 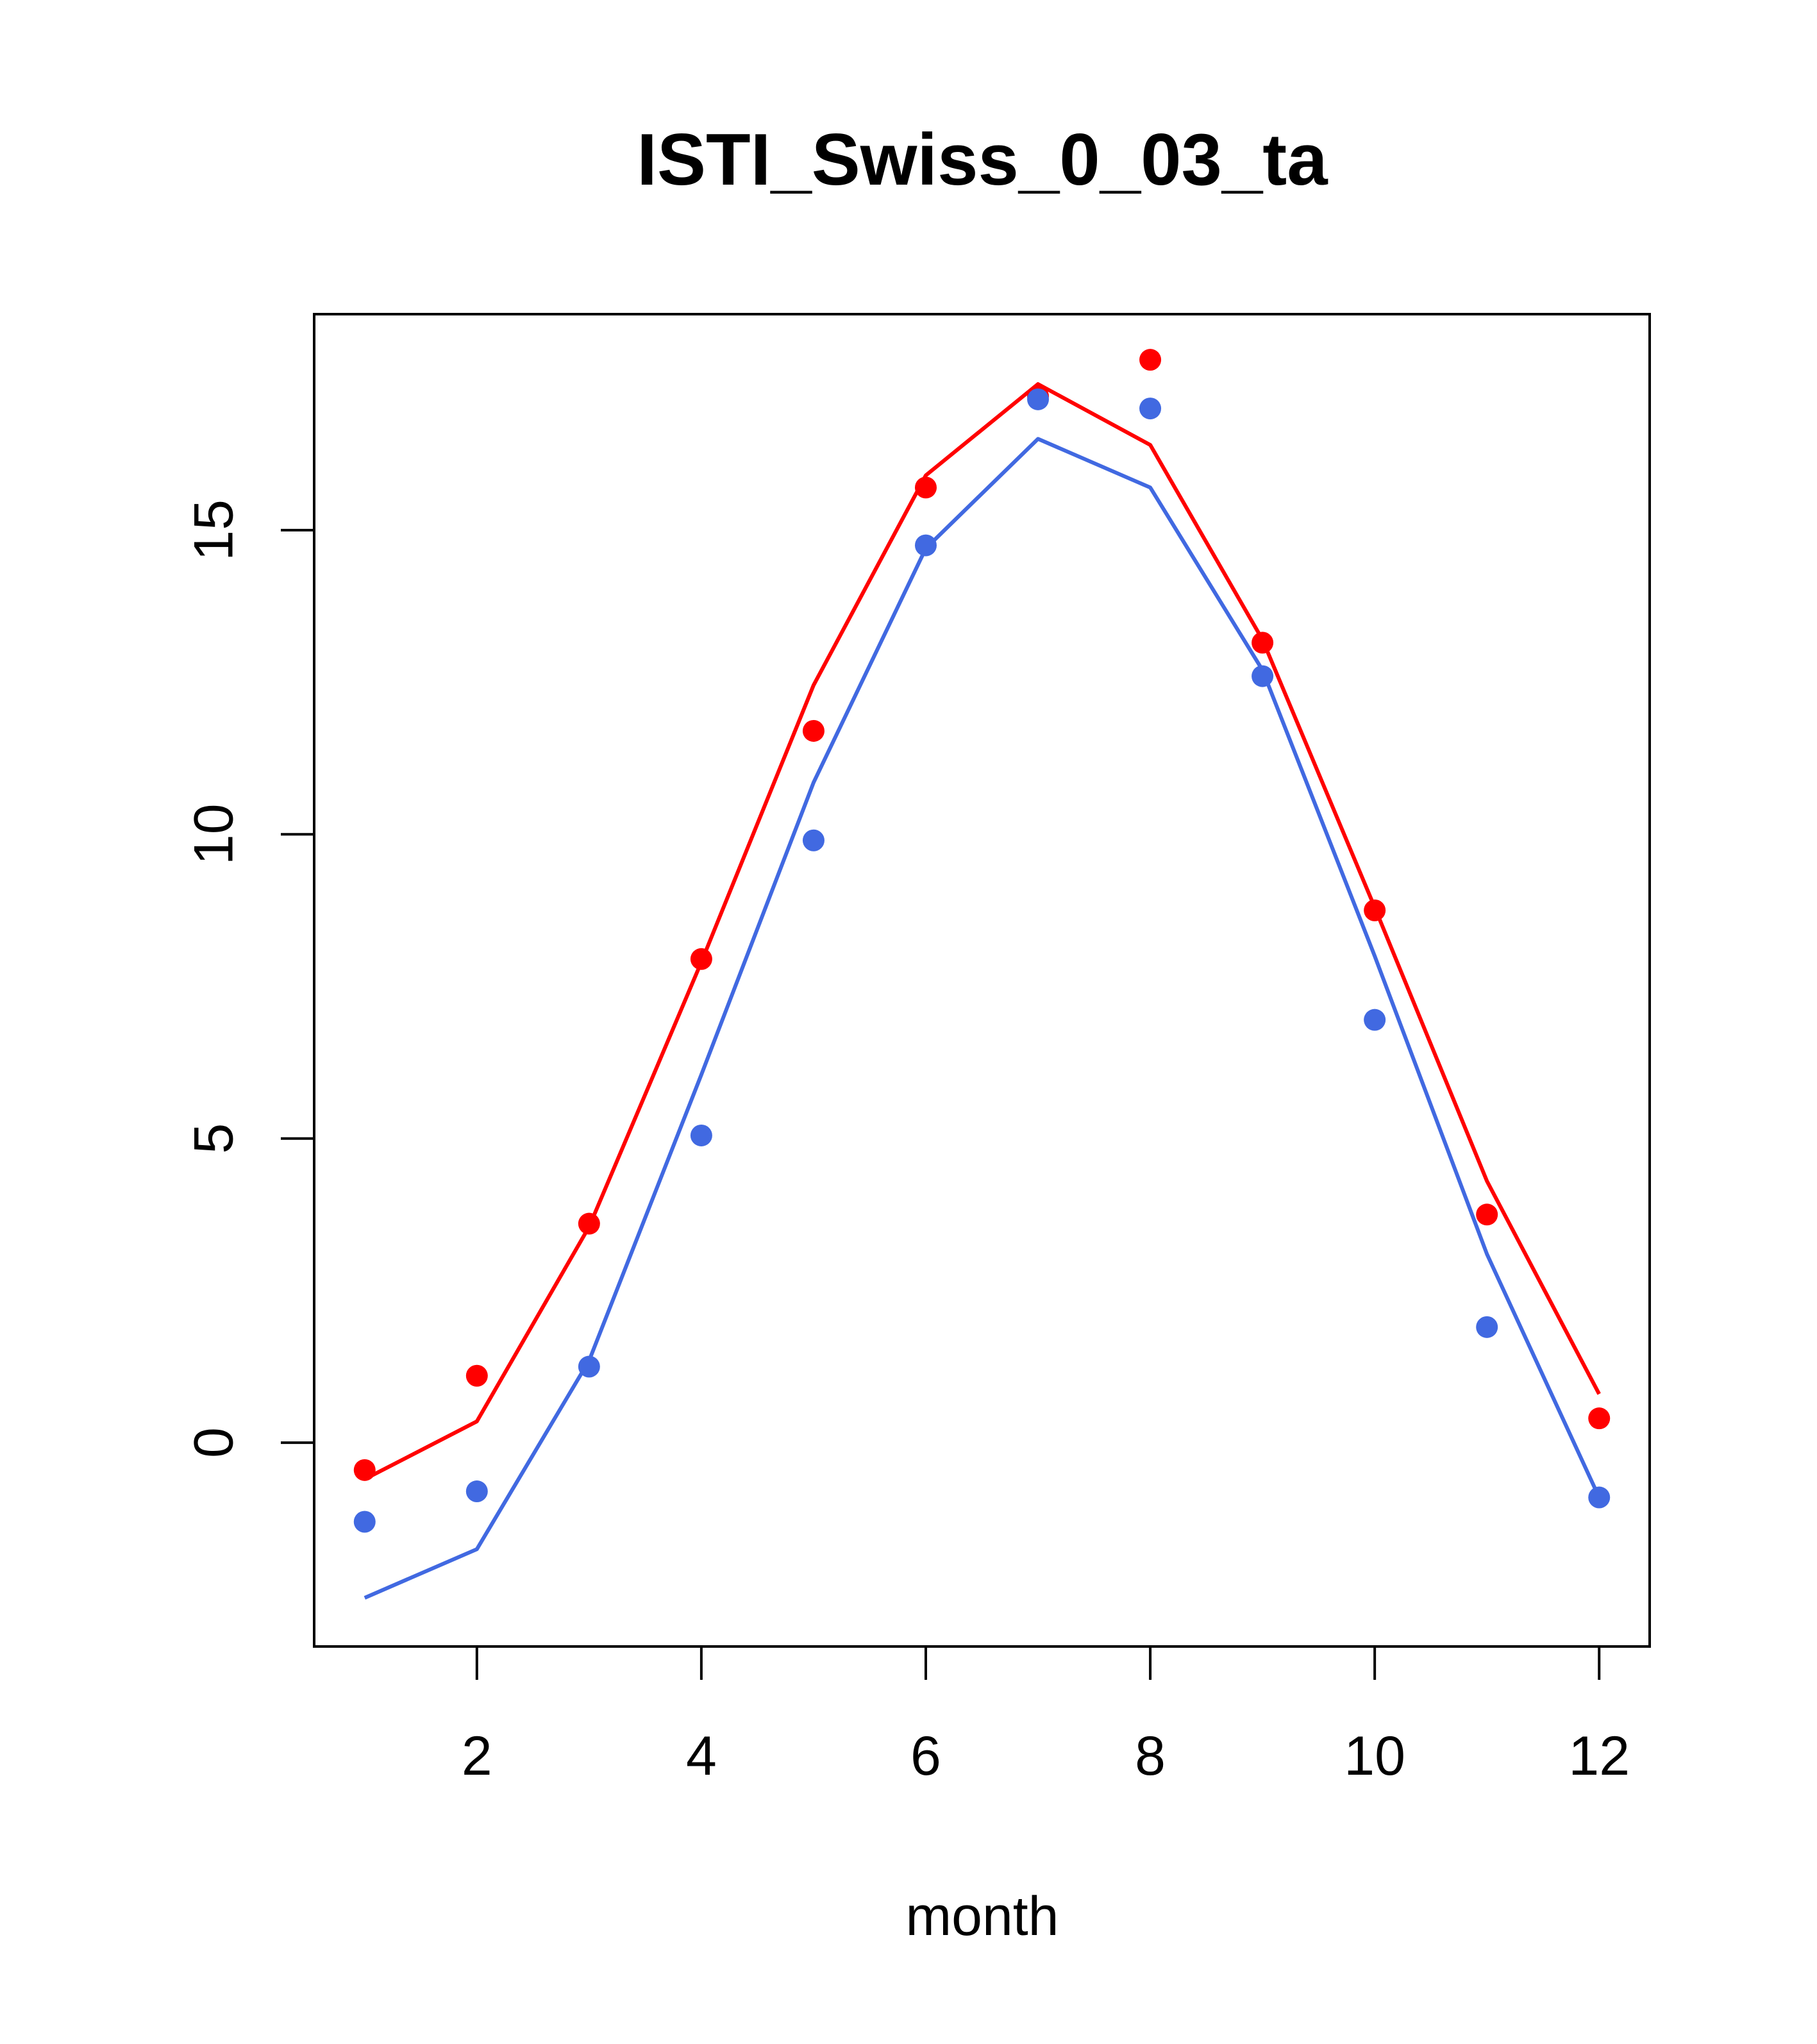 I want to click on x-tick-label: 2, so click(x=477, y=1756).